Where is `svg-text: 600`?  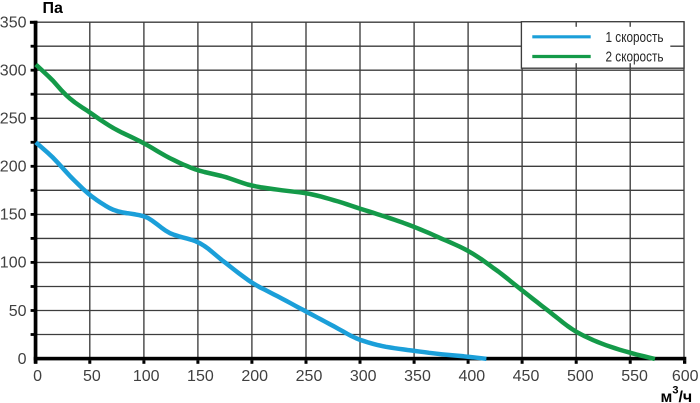
svg-text: 600 is located at coordinates (685, 376).